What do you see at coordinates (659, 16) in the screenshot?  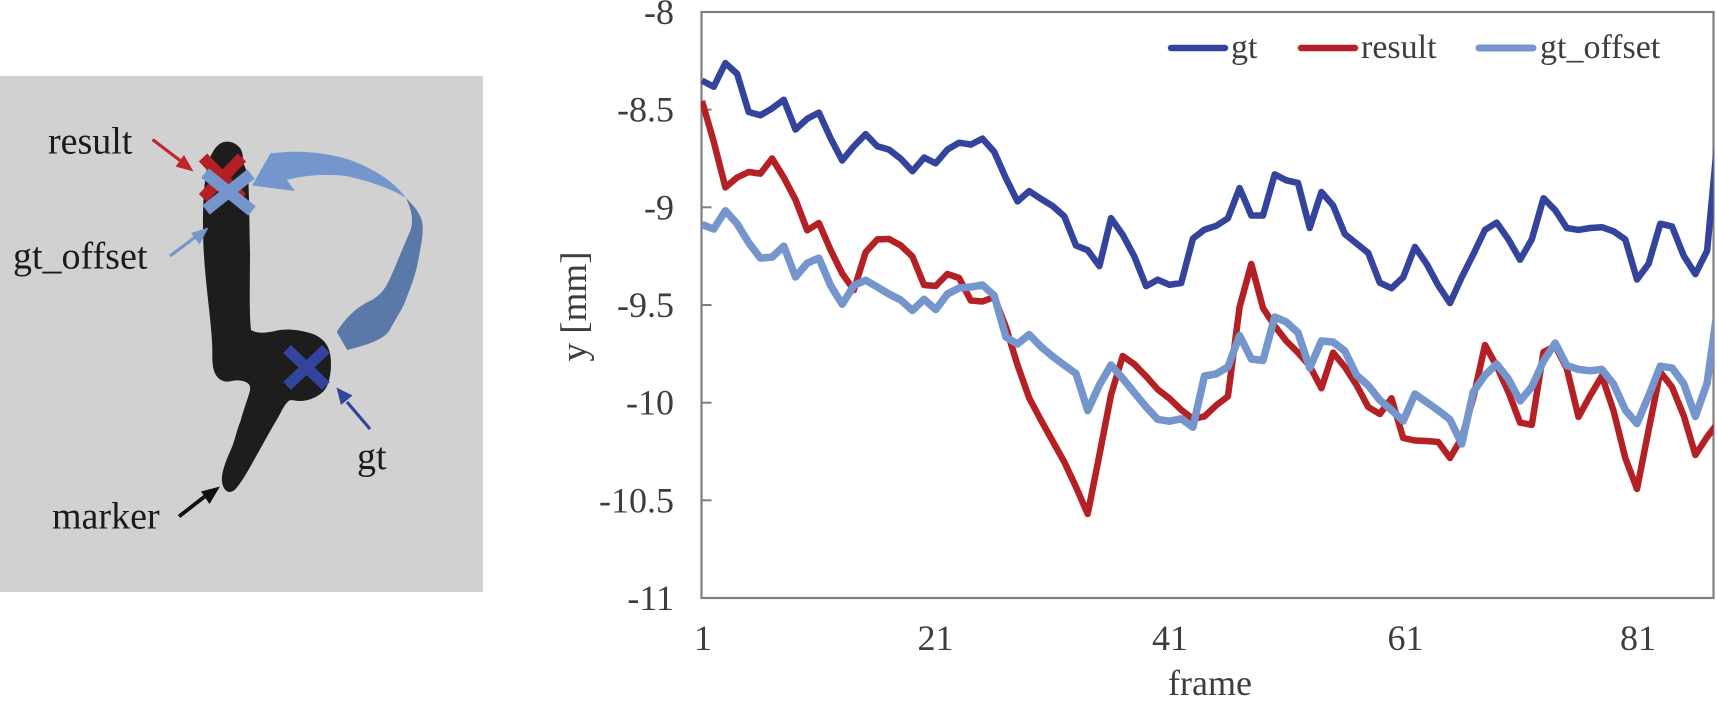 I see `svg-text: -8` at bounding box center [659, 16].